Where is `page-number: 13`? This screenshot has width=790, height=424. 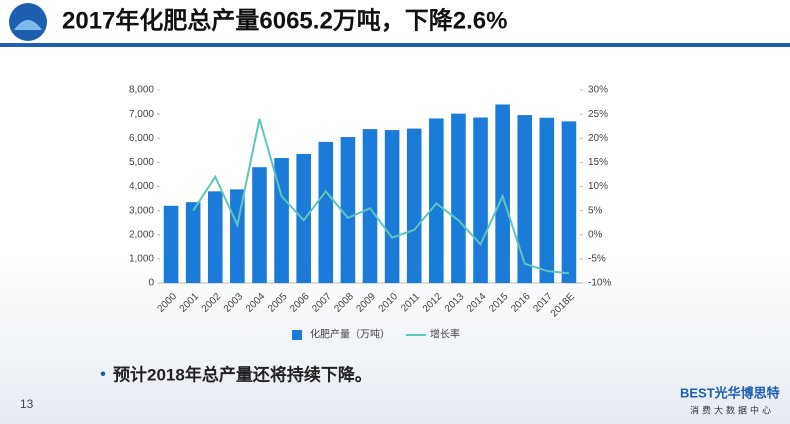 page-number: 13 is located at coordinates (27, 404).